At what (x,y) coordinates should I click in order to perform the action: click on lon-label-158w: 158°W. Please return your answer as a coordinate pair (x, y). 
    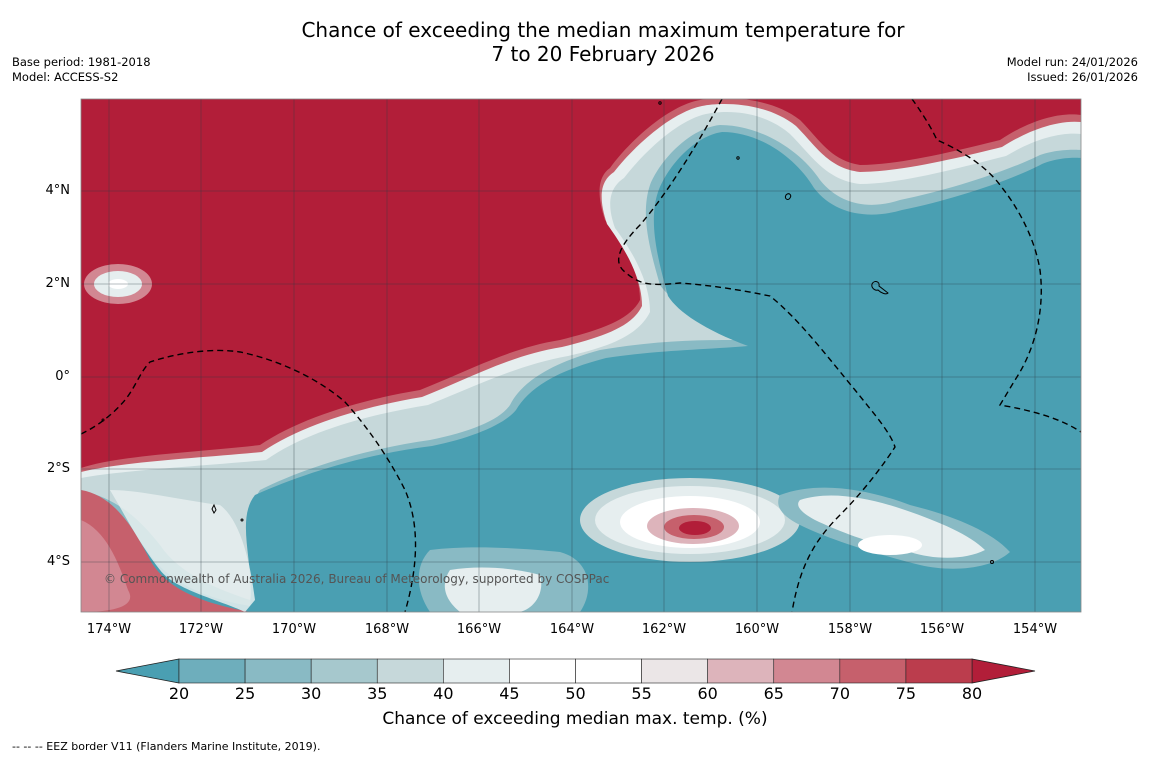
    Looking at the image, I should click on (850, 629).